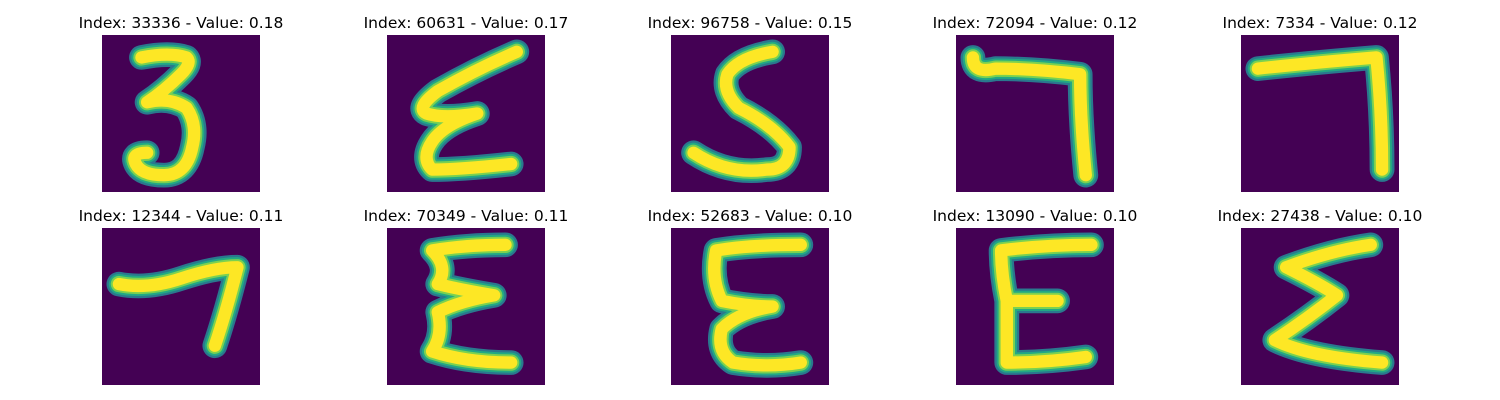 The width and height of the screenshot is (1500, 400). Describe the element at coordinates (1035, 23) in the screenshot. I see `panel-title: Index: 72094 - Value: 0.12` at that location.